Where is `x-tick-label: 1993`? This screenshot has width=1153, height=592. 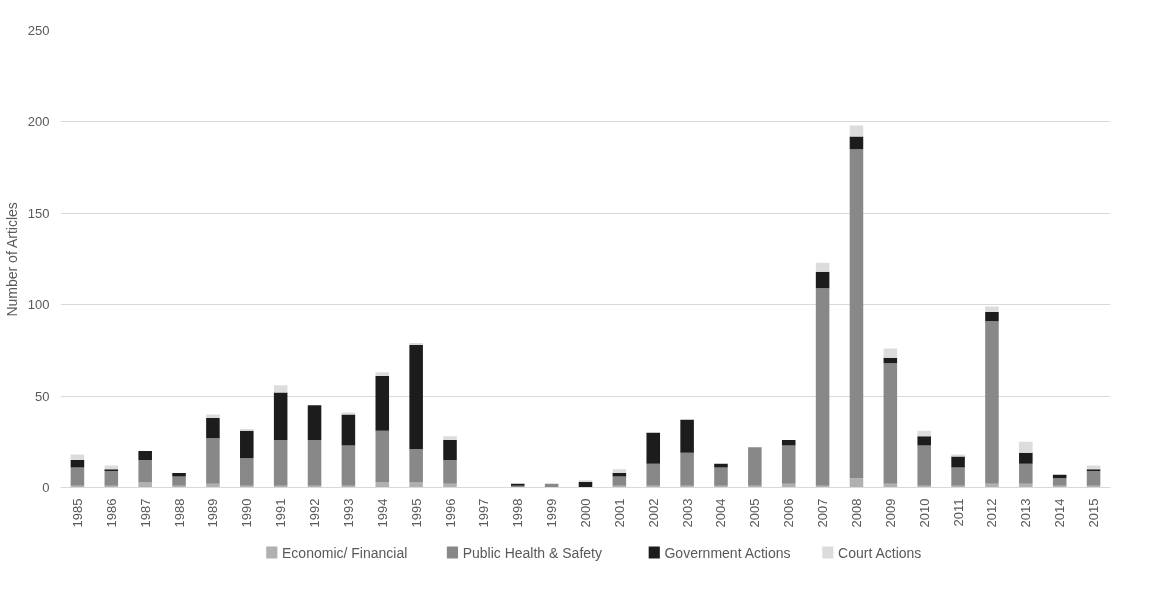 x-tick-label: 1993 is located at coordinates (348, 513).